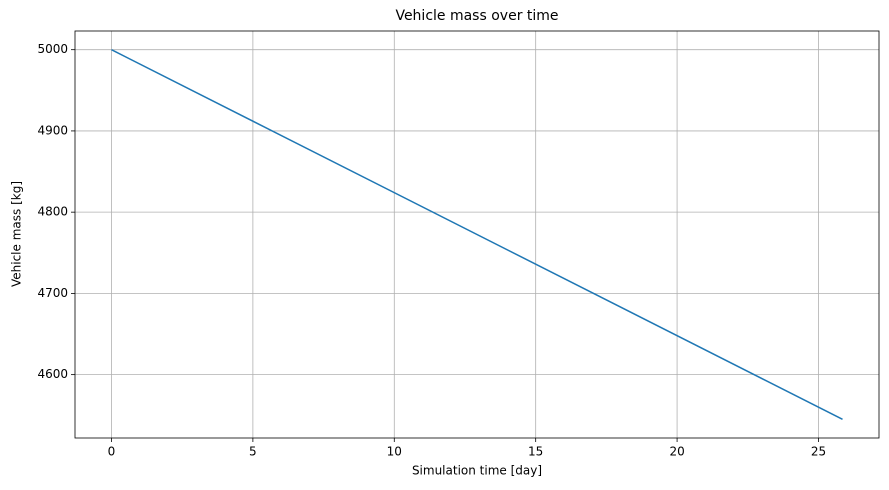 The height and width of the screenshot is (490, 889). I want to click on y-tick-label: 4700, so click(52, 293).